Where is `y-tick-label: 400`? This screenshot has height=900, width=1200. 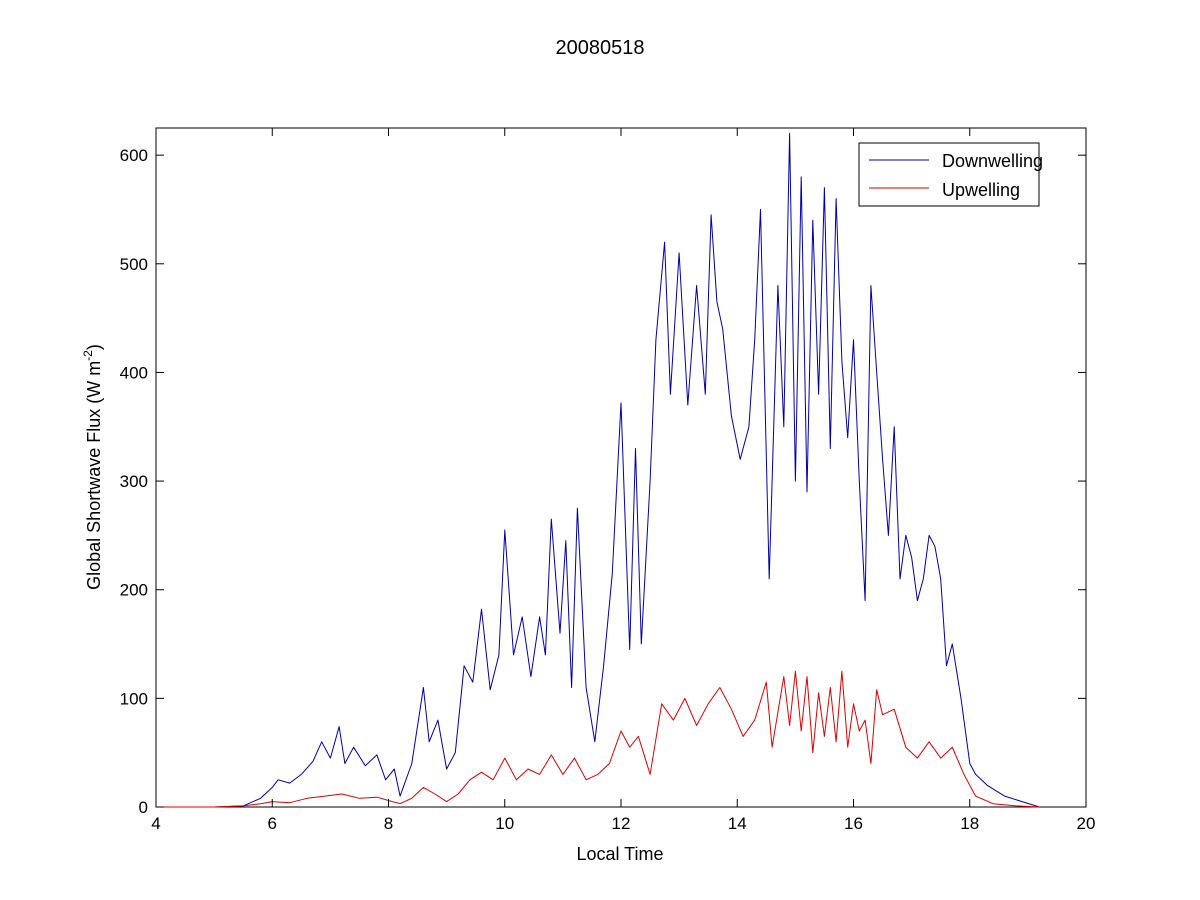 y-tick-label: 400 is located at coordinates (134, 372).